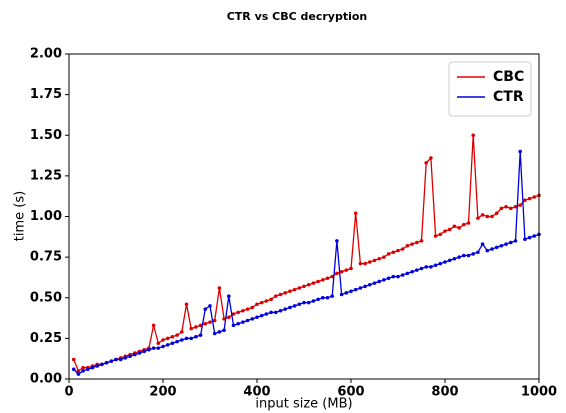 Image resolution: width=566 pixels, height=413 pixels. What do you see at coordinates (539, 392) in the screenshot?
I see `x-tick-label: 1000` at bounding box center [539, 392].